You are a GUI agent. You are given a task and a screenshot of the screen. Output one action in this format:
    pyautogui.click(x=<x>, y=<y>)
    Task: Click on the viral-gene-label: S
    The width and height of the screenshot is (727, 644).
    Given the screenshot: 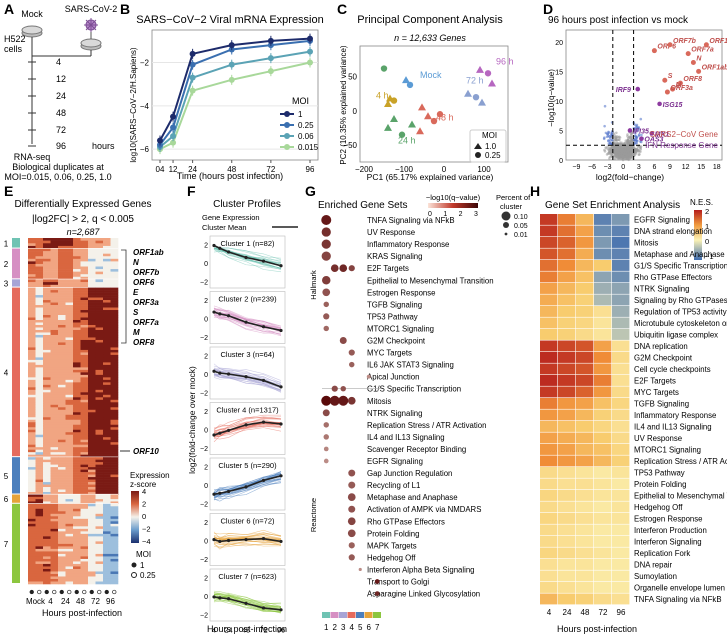 What is the action you would take?
    pyautogui.click(x=670, y=76)
    